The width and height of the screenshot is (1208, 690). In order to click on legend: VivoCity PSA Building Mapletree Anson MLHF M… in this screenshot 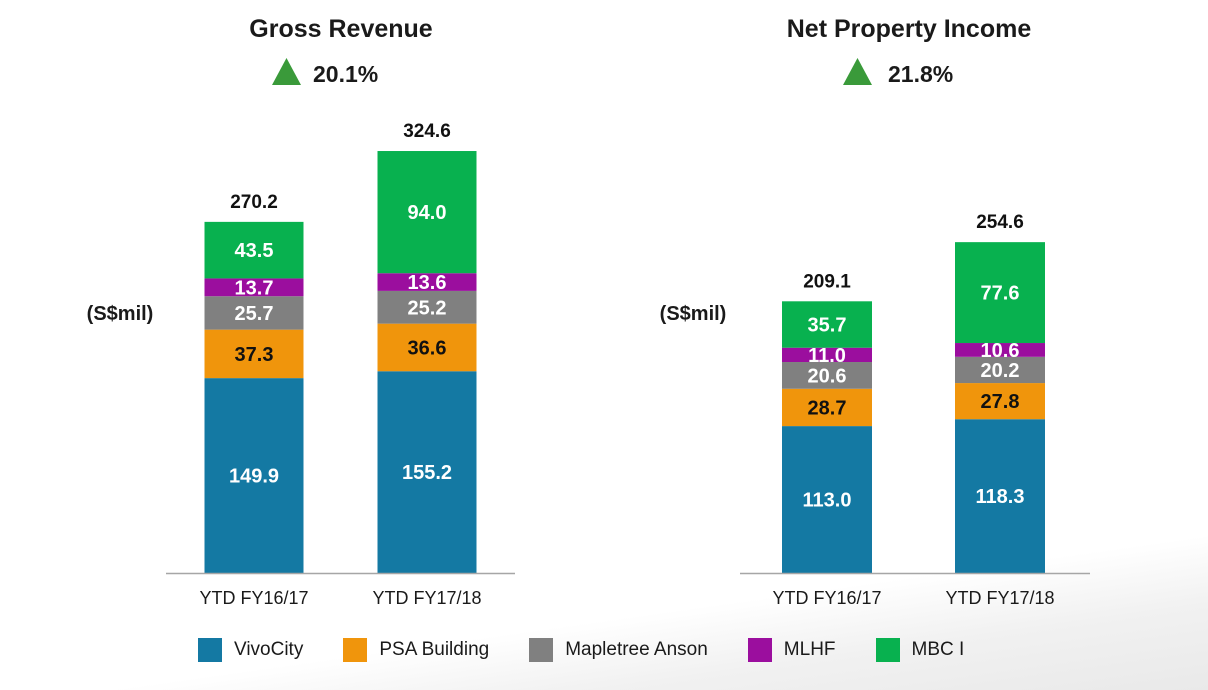, I will do `click(601, 650)`.